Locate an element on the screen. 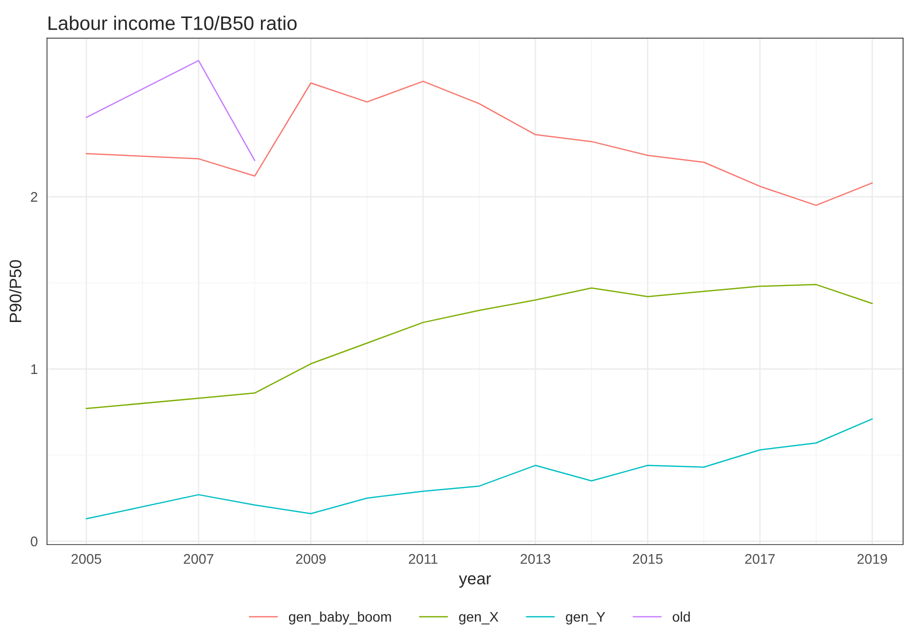 Image resolution: width=904 pixels, height=637 pixels. legend-label: gen_Y is located at coordinates (586, 618).